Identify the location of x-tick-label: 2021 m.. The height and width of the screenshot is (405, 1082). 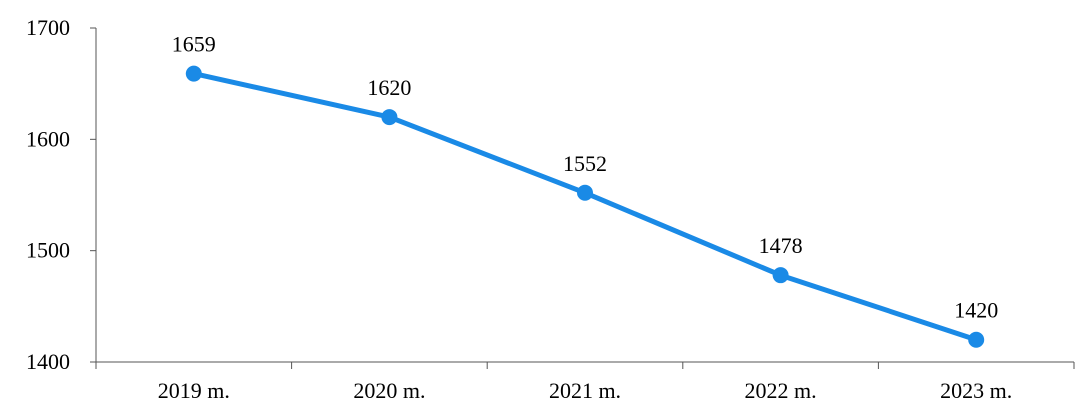
(585, 390).